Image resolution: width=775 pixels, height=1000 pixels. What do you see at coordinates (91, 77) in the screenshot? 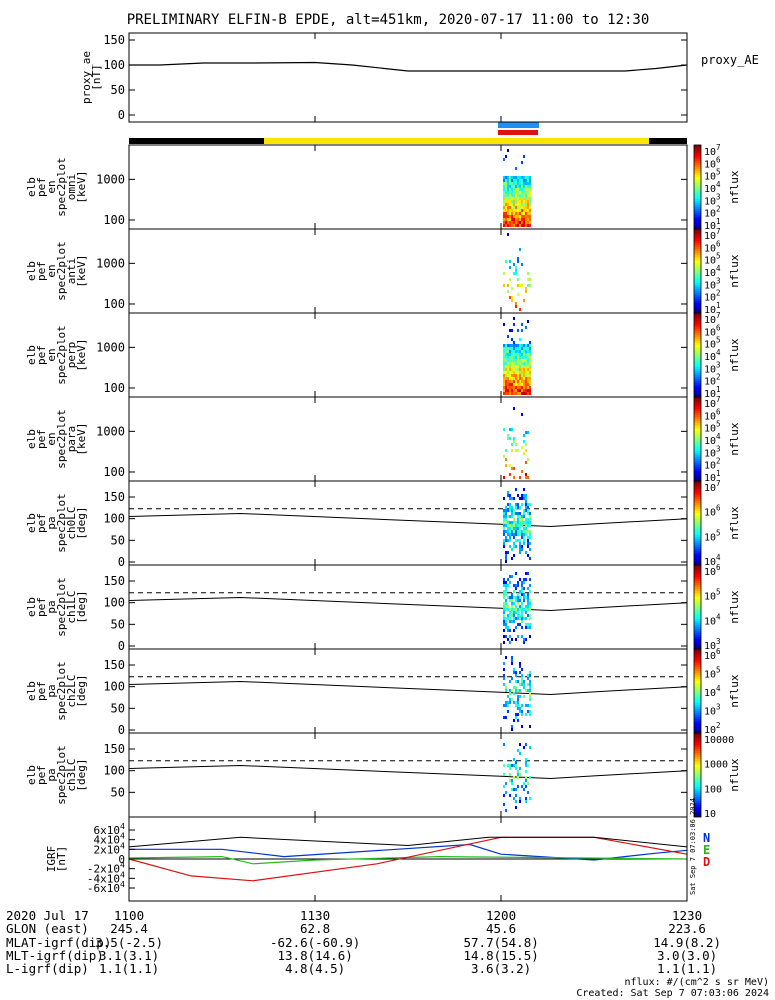
I see `ylabel-proxy_ae: proxy_ae[nT]` at bounding box center [91, 77].